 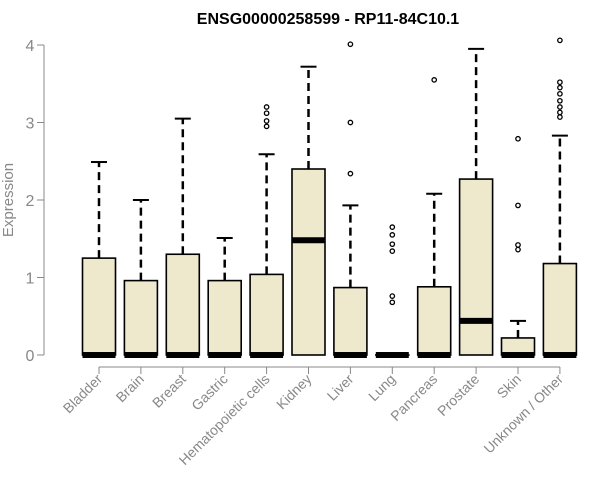 I want to click on x-tick-label: Liver, so click(x=340, y=387).